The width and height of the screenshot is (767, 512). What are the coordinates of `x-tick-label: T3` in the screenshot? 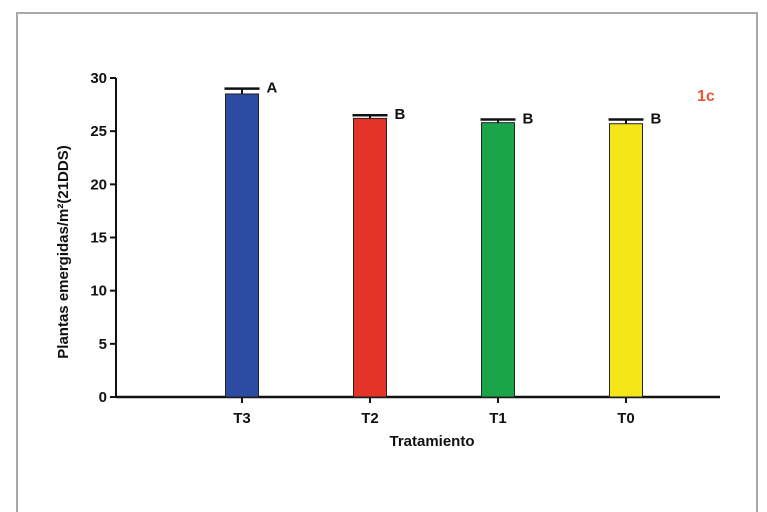 It's located at (242, 418).